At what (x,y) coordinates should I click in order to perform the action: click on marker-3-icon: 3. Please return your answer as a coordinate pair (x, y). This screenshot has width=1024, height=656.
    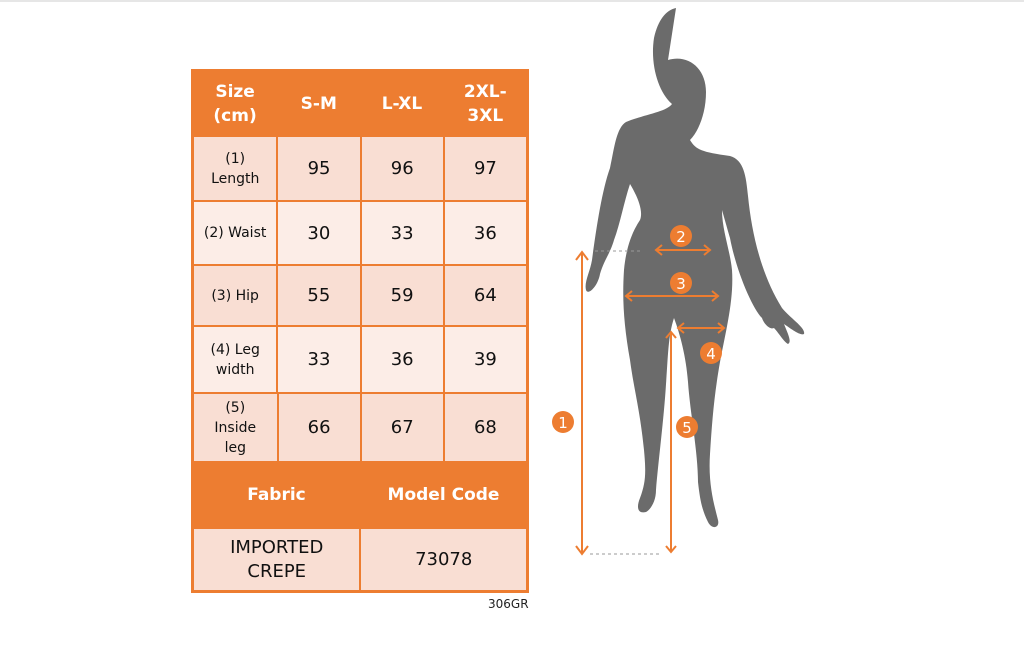
    Looking at the image, I should click on (681, 283).